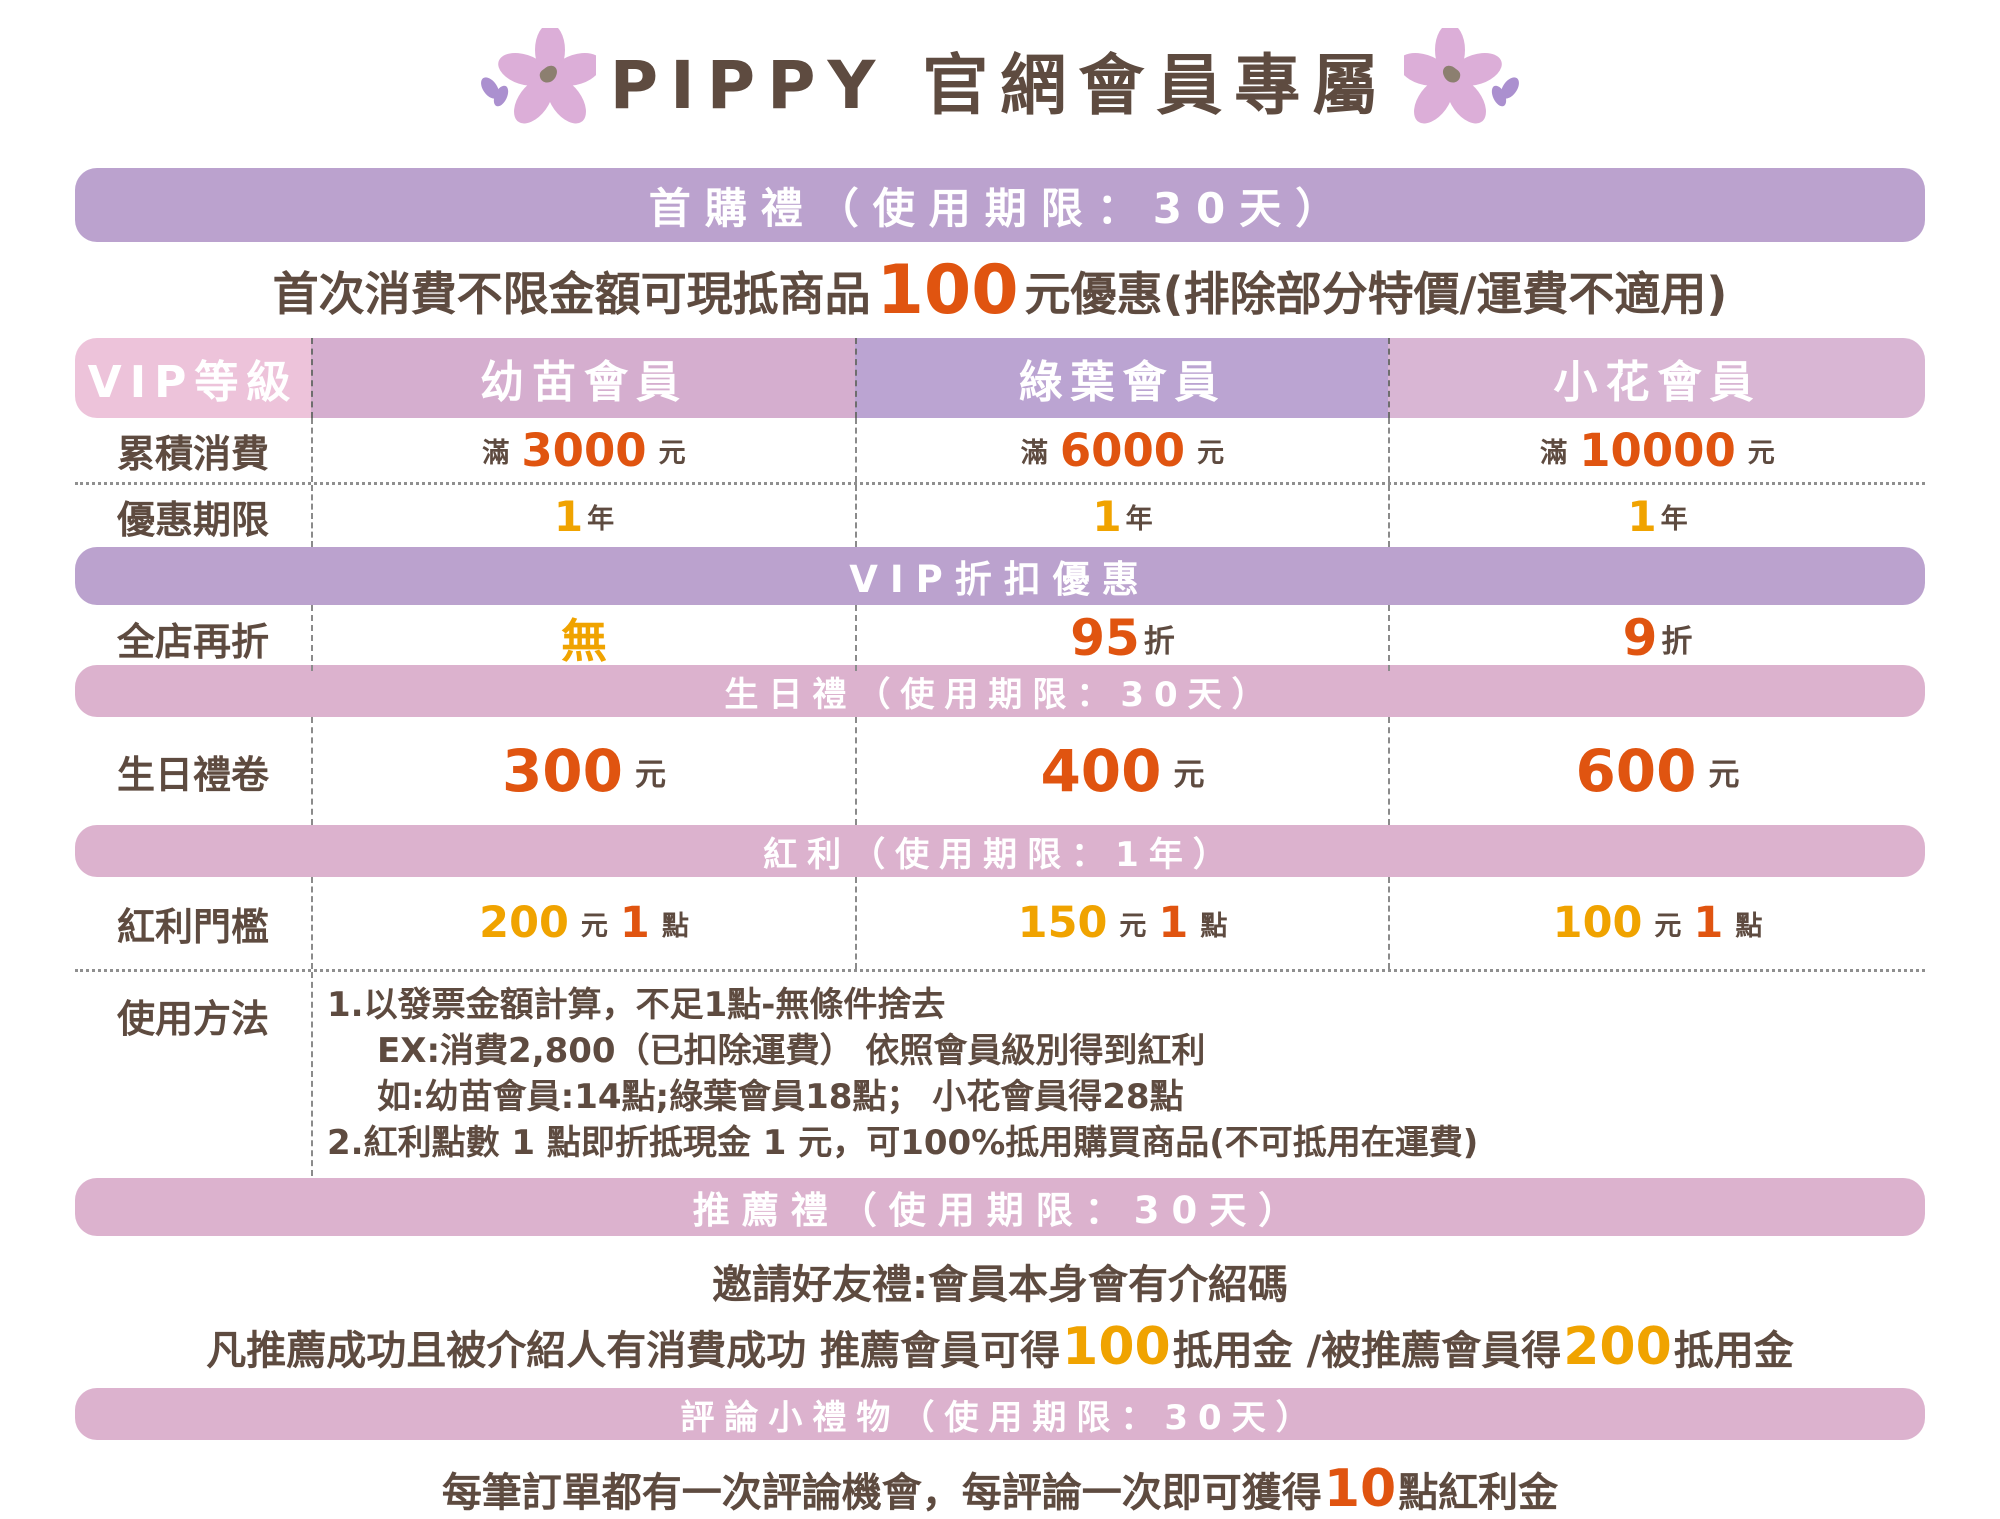 This screenshot has width=2000, height=1519. What do you see at coordinates (1121, 516) in the screenshot?
I see `duration-leaf: 1 年` at bounding box center [1121, 516].